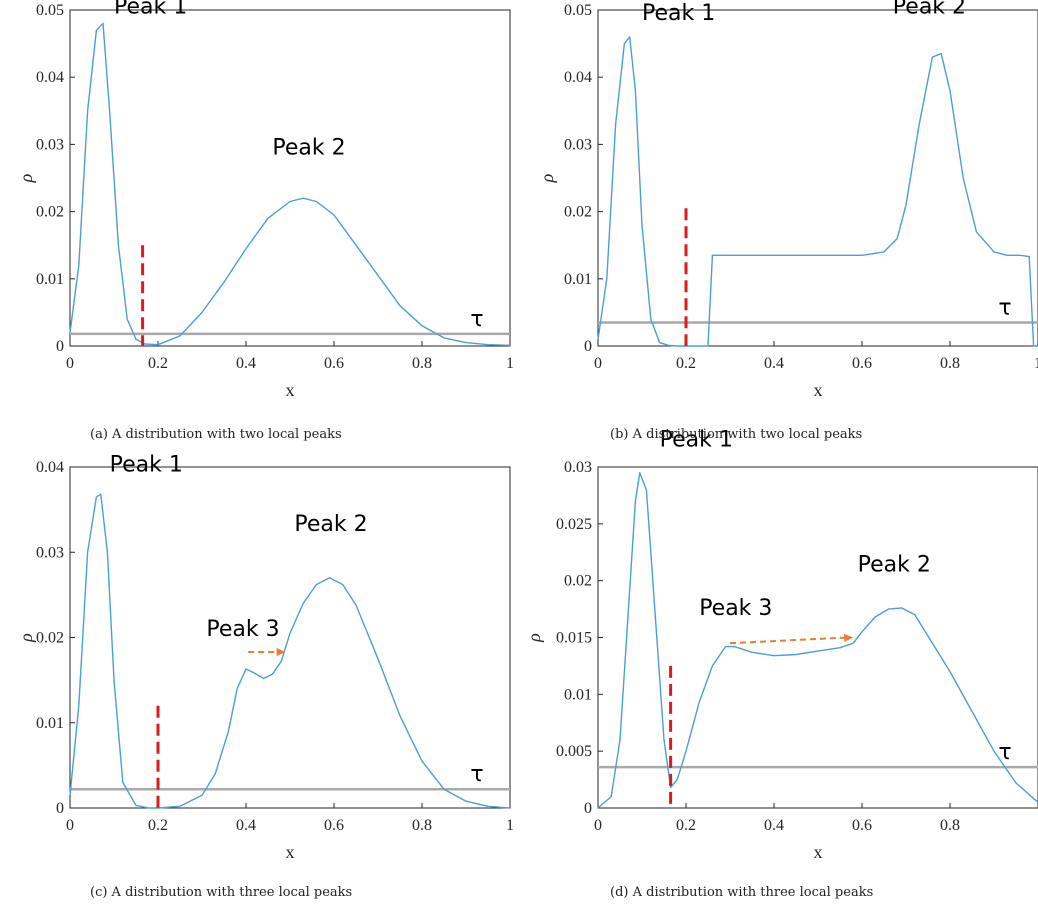 Image resolution: width=1038 pixels, height=913 pixels. I want to click on y-tick-label: 0.005, so click(574, 751).